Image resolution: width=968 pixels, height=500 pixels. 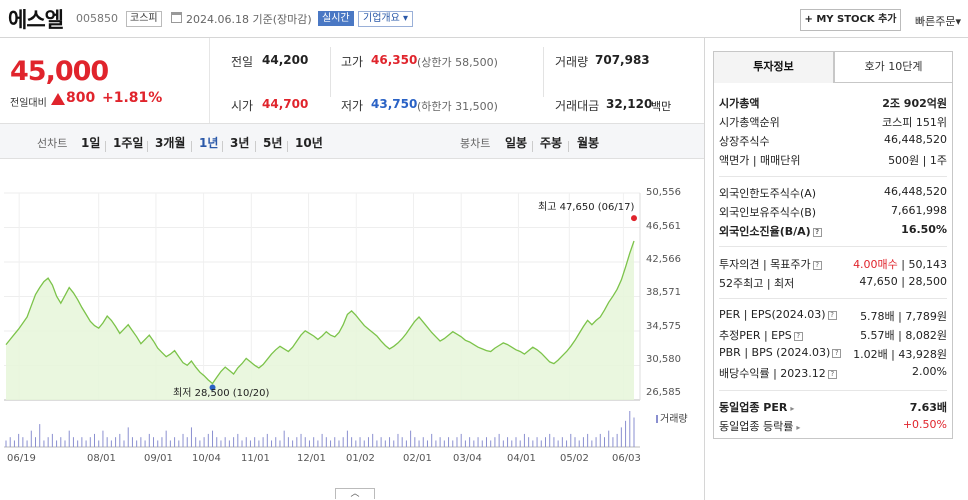 What do you see at coordinates (309, 143) in the screenshot?
I see `tab-10y: 10년` at bounding box center [309, 143].